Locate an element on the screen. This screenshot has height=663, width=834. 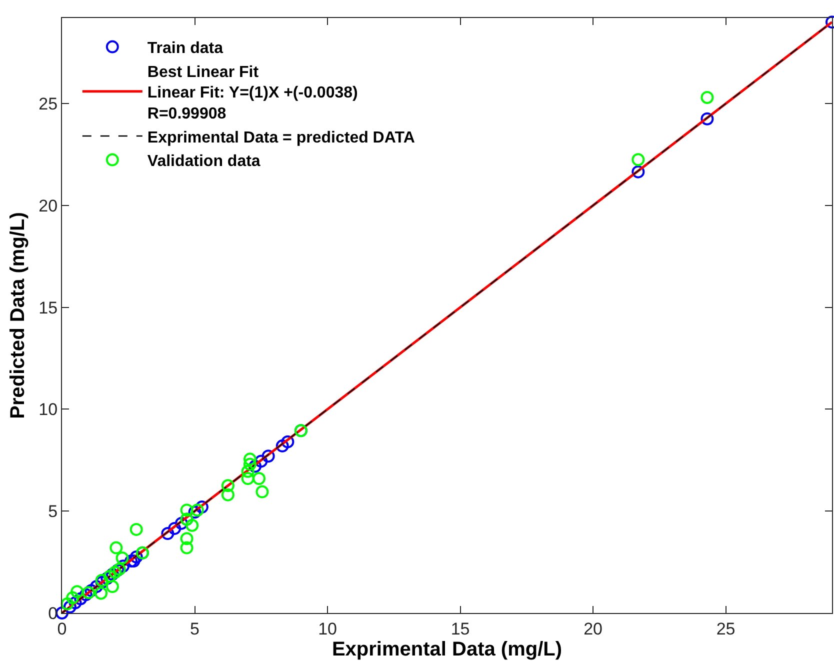
legend-label: Best Linear Fit Linear Fit: Y=(1)X +(-0.0038) R=0.99908 is located at coordinates (252, 93).